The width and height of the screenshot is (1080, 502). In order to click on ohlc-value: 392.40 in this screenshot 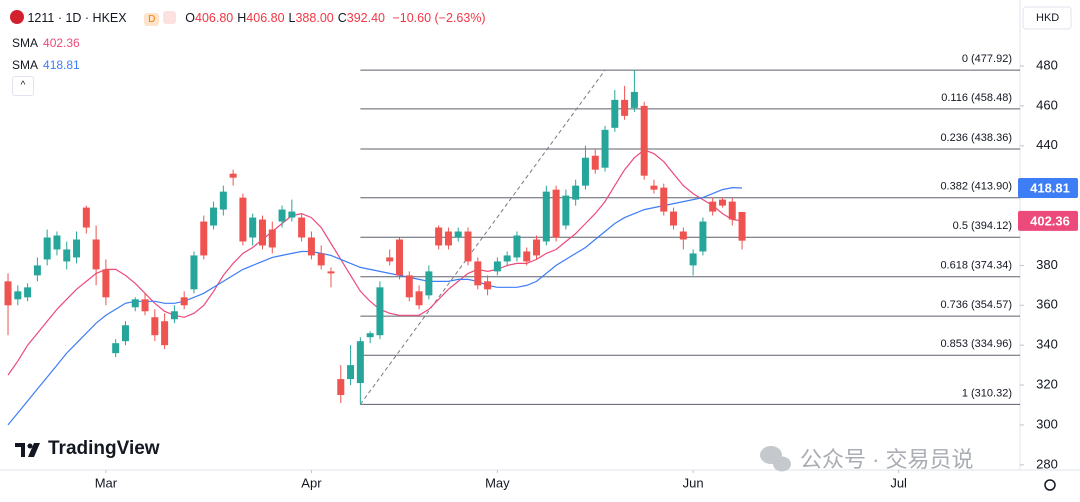, I will do `click(365, 18)`.